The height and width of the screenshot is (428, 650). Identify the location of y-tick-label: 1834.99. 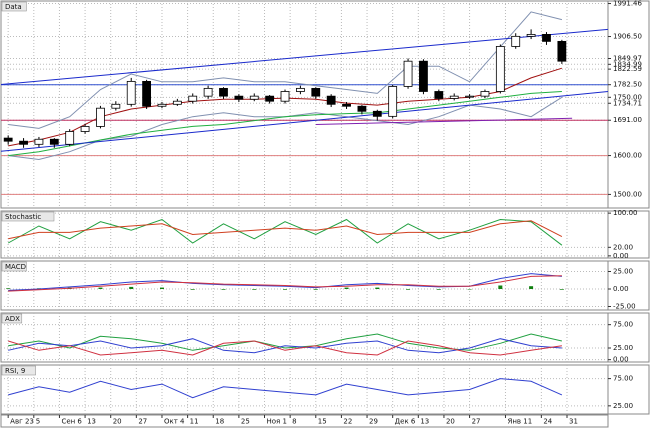
(627, 64).